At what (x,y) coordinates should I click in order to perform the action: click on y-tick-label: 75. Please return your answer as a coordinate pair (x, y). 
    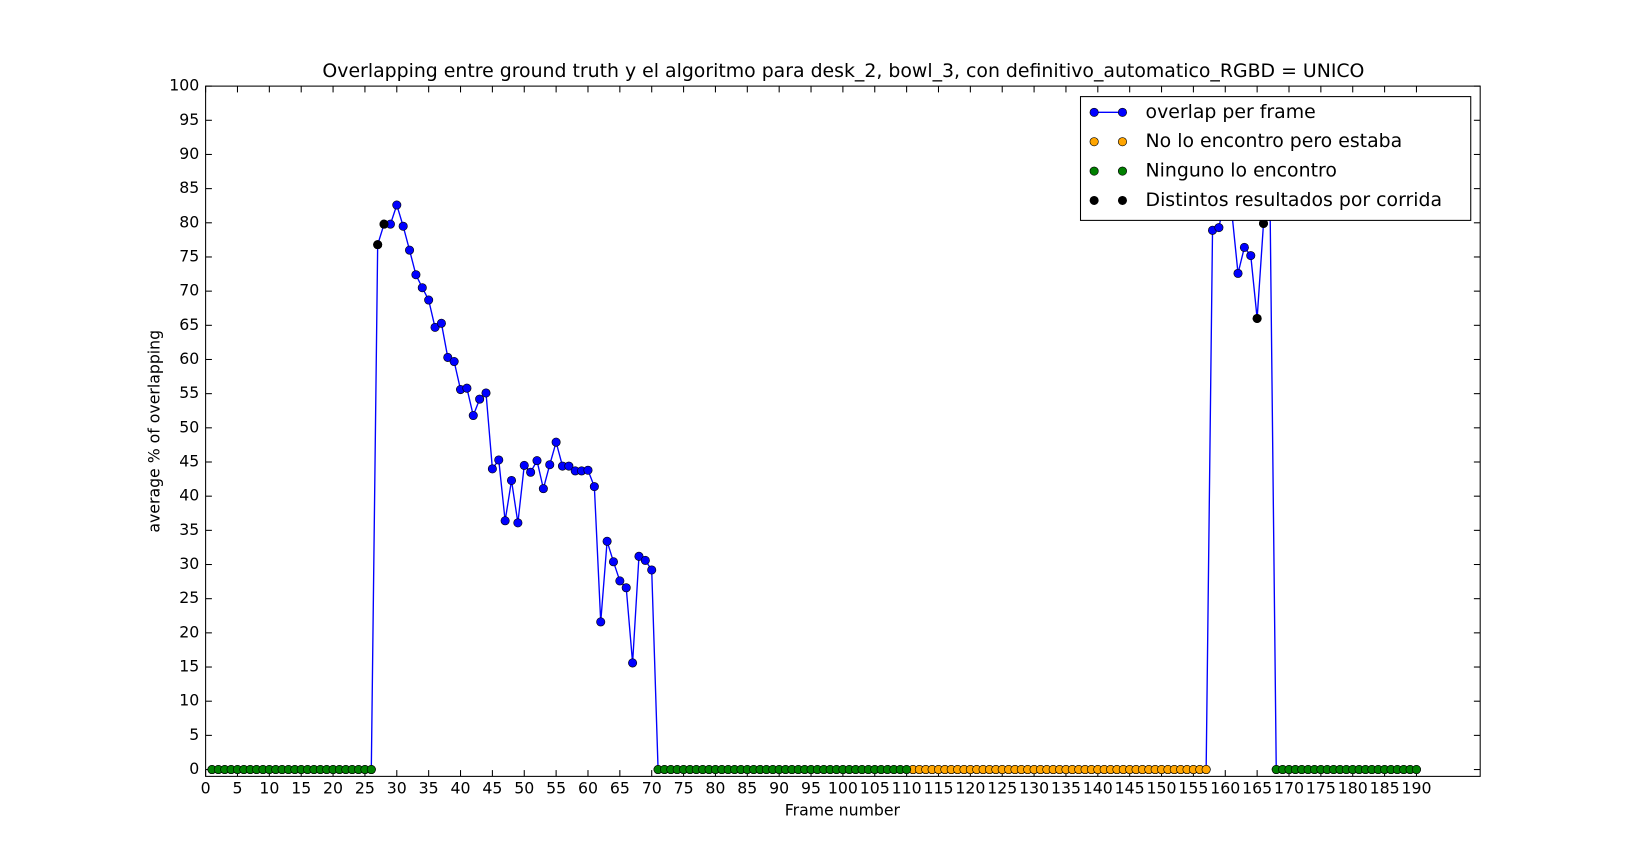
    Looking at the image, I should click on (189, 255).